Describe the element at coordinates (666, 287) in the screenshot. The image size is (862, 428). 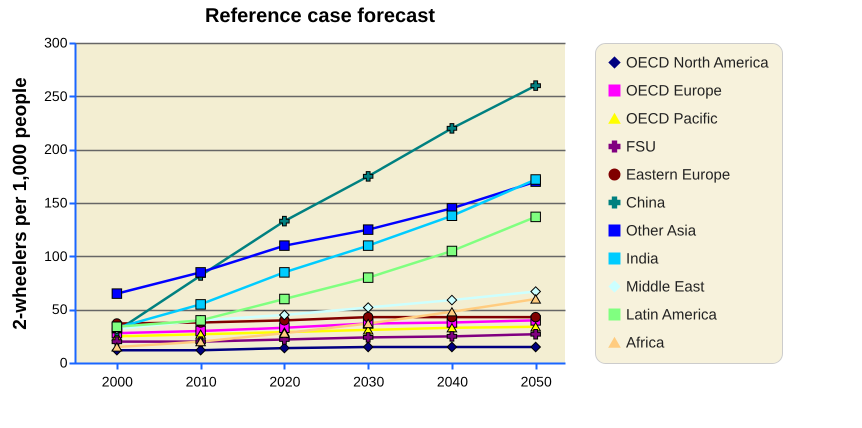
I see `legend-label: Middle East` at that location.